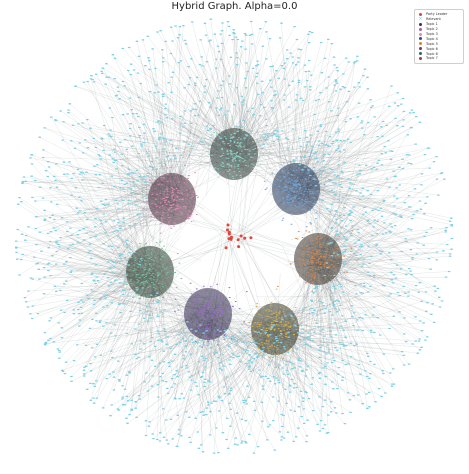  What do you see at coordinates (432, 24) in the screenshot?
I see `legend-label: Topic 1` at bounding box center [432, 24].